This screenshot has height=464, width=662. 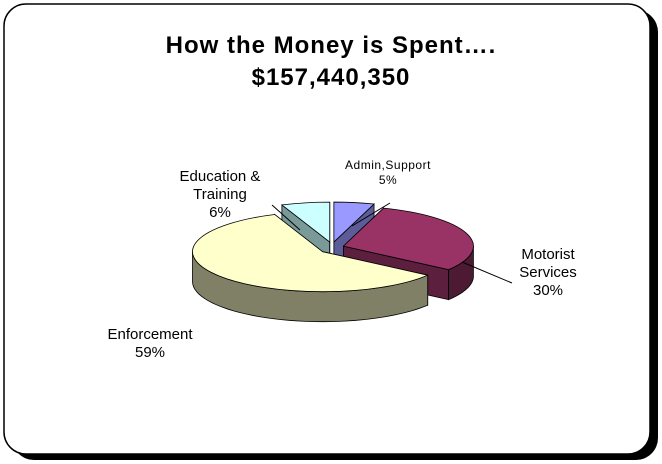 What do you see at coordinates (220, 212) in the screenshot?
I see `value-label: 6%` at bounding box center [220, 212].